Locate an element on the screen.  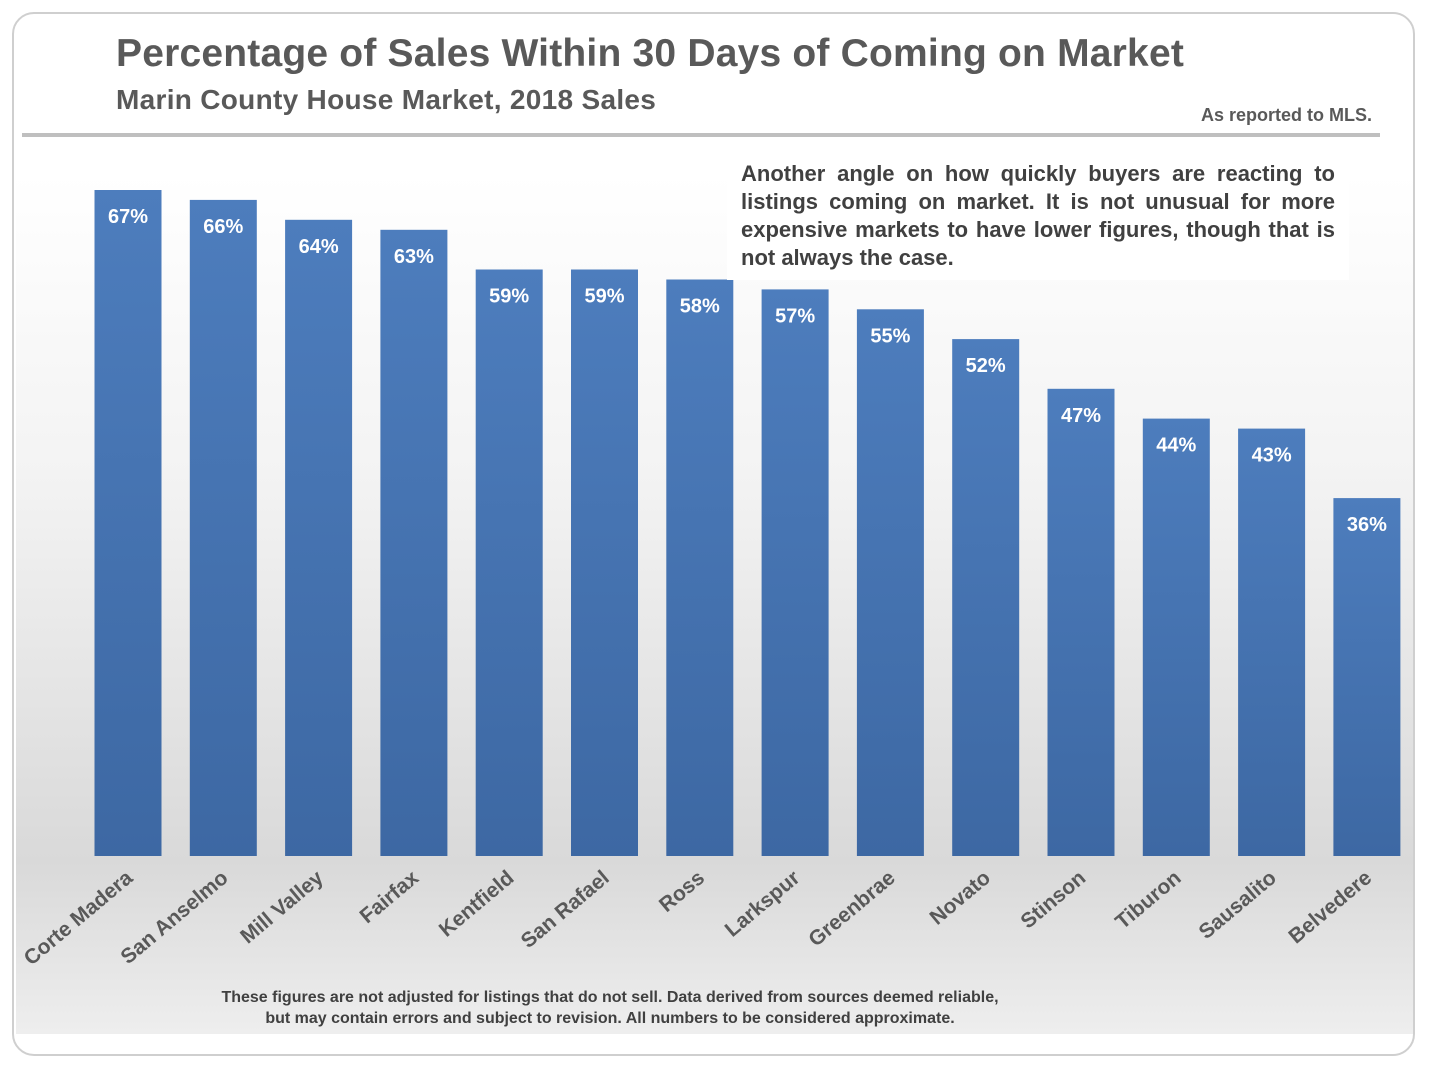
bar-mill-valley is located at coordinates (319, 538).